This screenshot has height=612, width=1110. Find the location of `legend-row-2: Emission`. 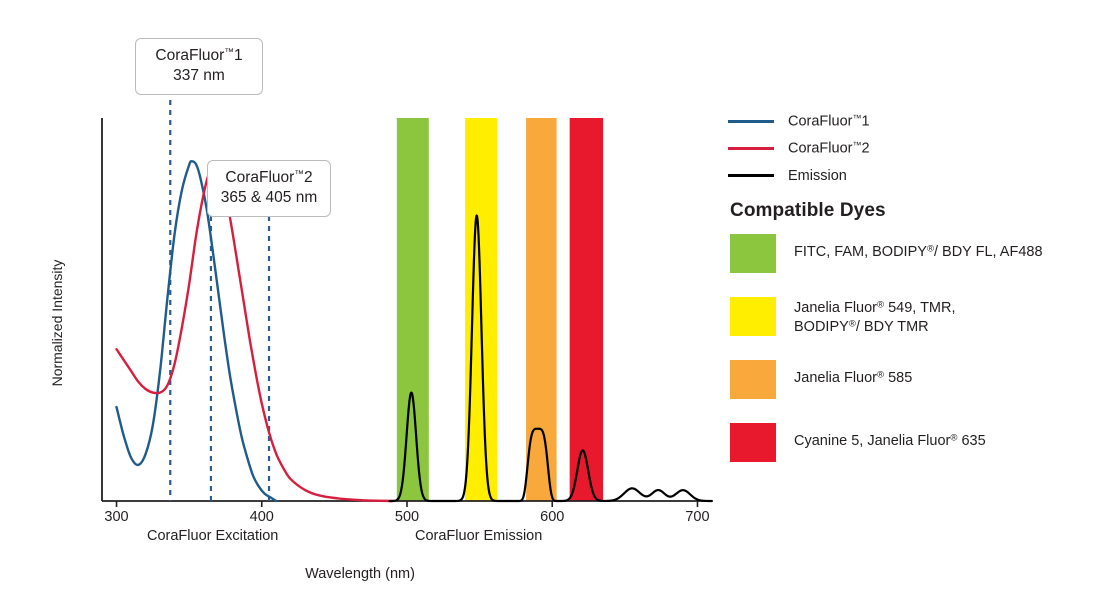

legend-row-2: Emission is located at coordinates (918, 175).